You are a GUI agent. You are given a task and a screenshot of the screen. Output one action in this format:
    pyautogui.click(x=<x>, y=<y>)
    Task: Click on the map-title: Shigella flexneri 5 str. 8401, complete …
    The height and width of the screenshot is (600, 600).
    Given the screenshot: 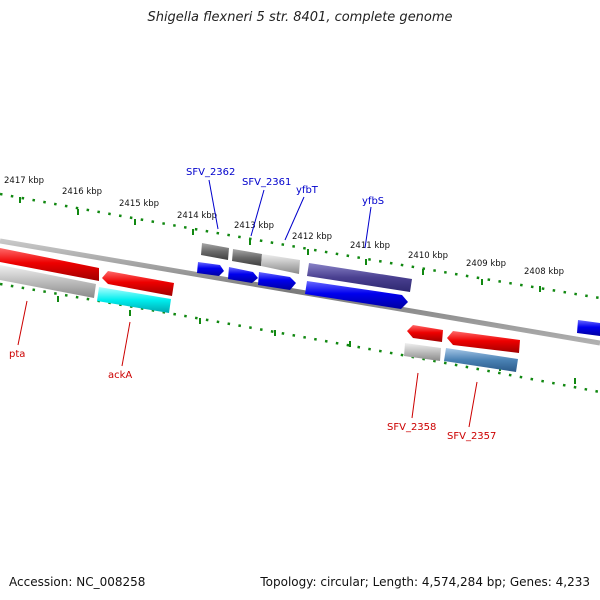 What is the action you would take?
    pyautogui.click(x=300, y=17)
    